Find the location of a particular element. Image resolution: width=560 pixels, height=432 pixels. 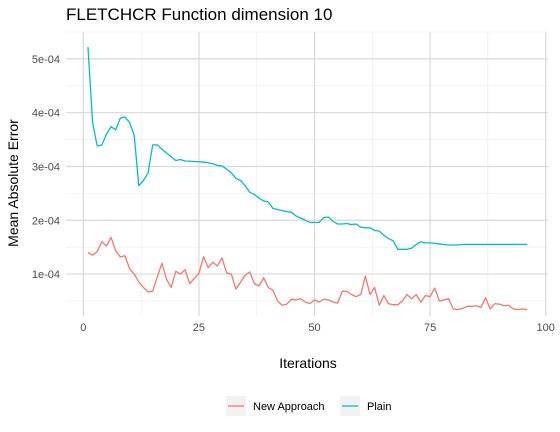

y-tick-label: 4e-04 is located at coordinates (46, 114).